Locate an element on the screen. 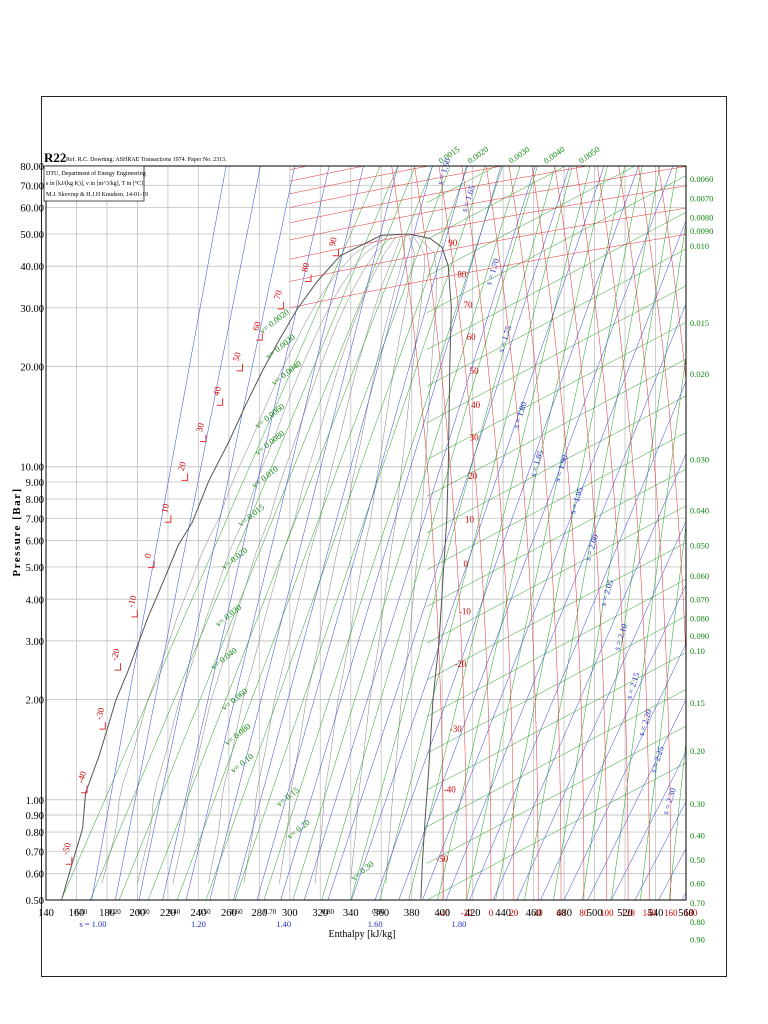 The height and width of the screenshot is (1024, 768). isentrope-label-bottom: 1.20 is located at coordinates (198, 924).